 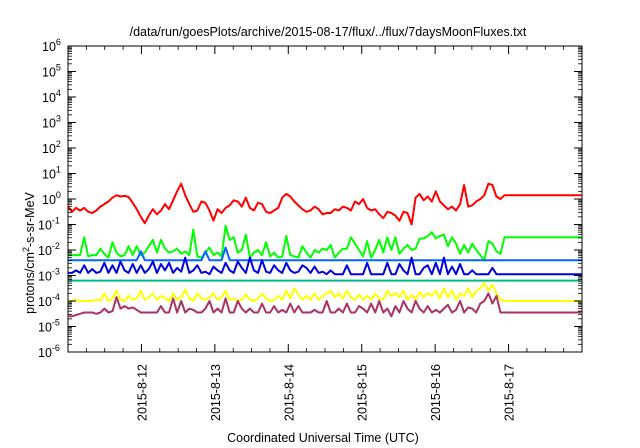 I want to click on x-tick-label: 2015-8-14, so click(x=289, y=392).